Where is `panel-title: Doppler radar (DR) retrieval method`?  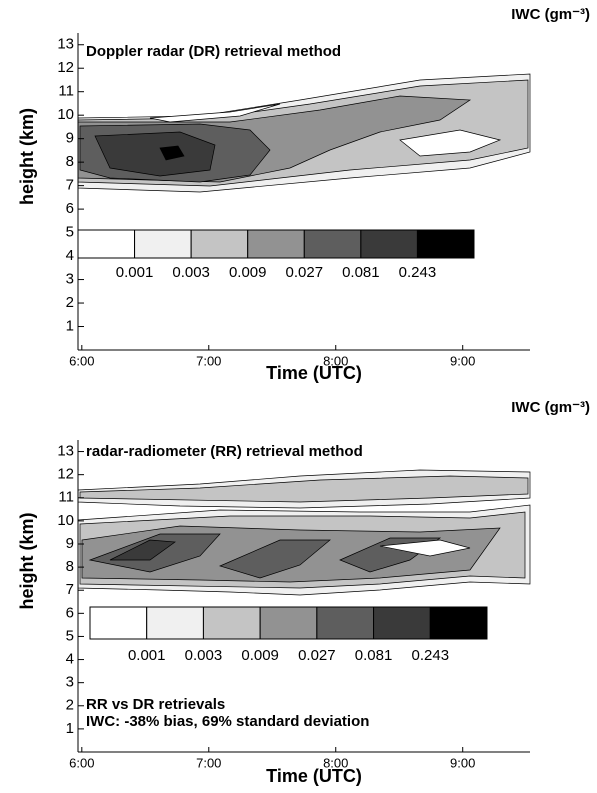 panel-title: Doppler radar (DR) retrieval method is located at coordinates (213, 51).